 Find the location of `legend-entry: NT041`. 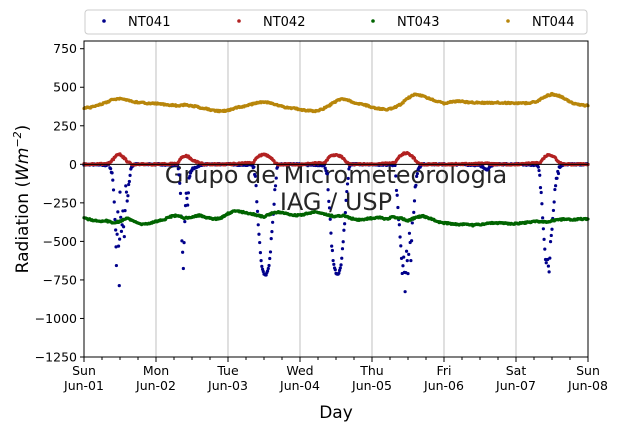

legend-entry: NT041 is located at coordinates (136, 22).